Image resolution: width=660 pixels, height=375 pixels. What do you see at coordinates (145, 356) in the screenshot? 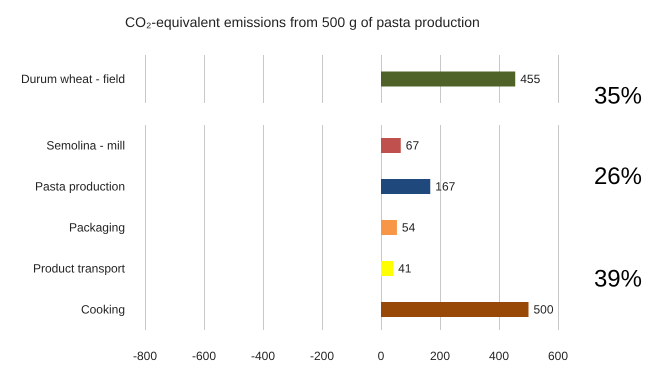
I see `x-tick-label: -800` at bounding box center [145, 356].